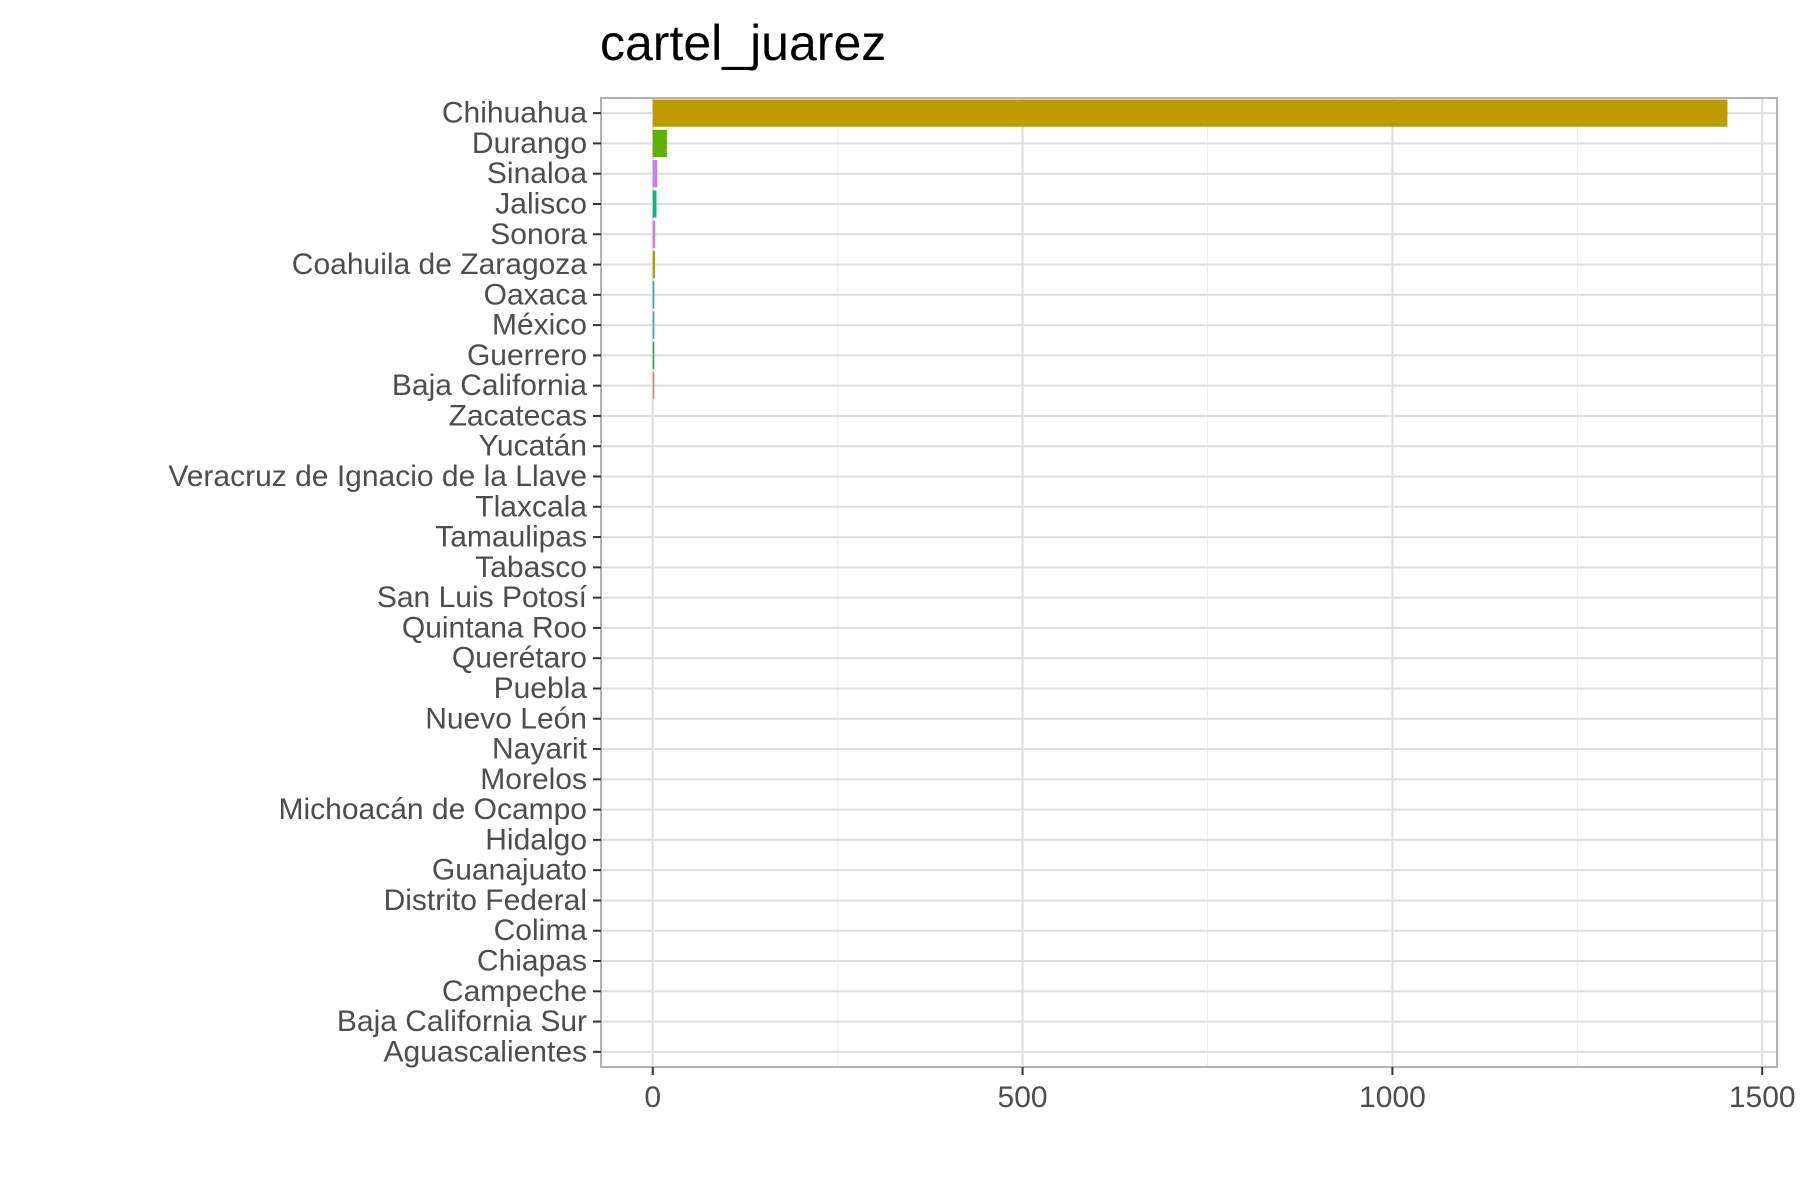  Describe the element at coordinates (536, 839) in the screenshot. I see `y-tick-label: Hidalgo` at that location.